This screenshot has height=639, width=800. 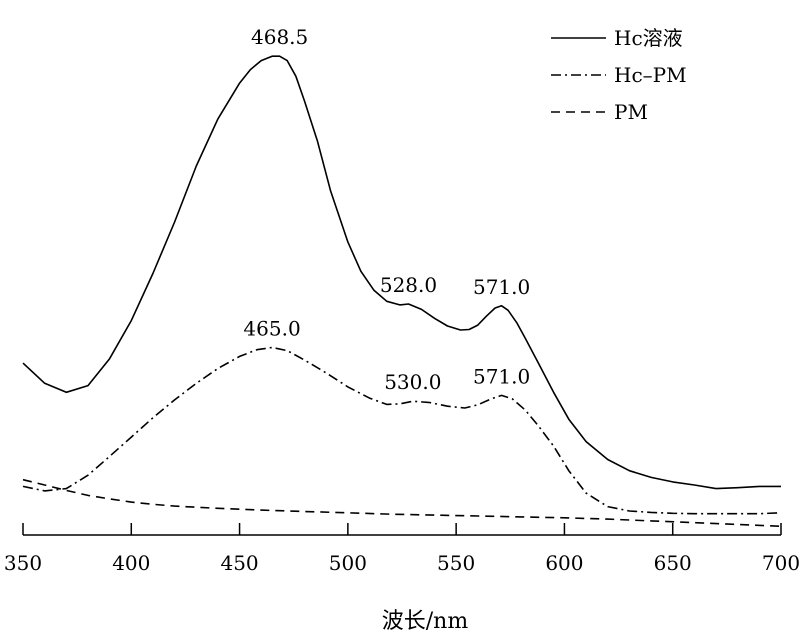 What do you see at coordinates (564, 563) in the screenshot?
I see `x-tick-label: 600` at bounding box center [564, 563].